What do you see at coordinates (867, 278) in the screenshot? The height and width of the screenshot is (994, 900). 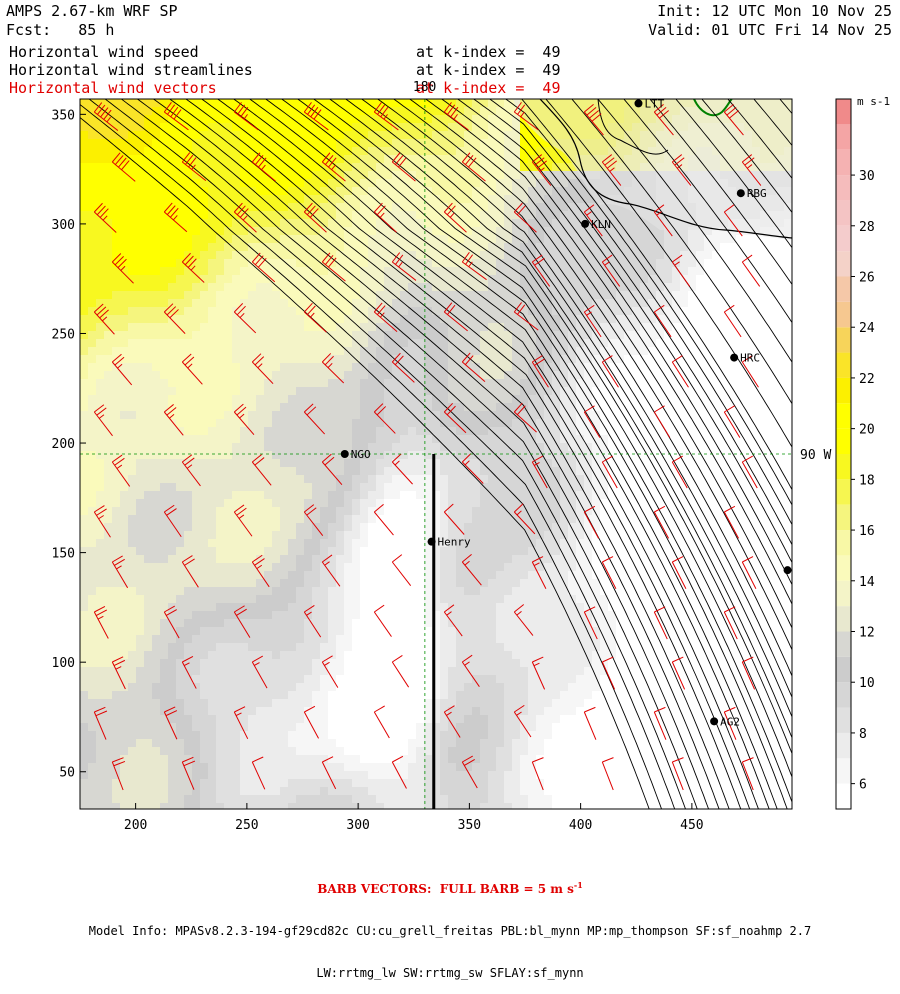 I see `colorbar-tick-label: 26` at bounding box center [867, 278].